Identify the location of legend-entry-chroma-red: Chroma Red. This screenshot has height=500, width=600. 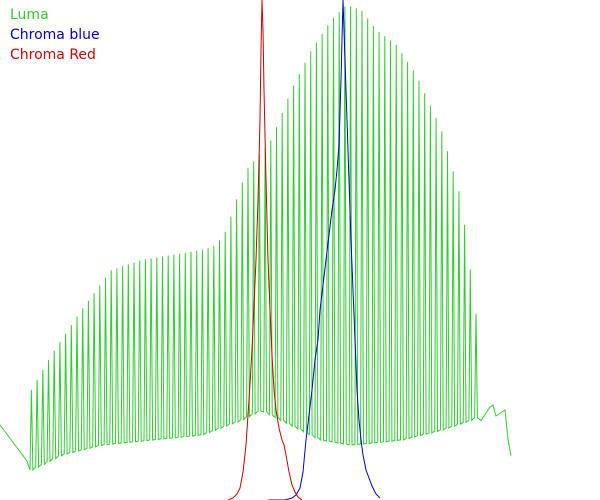
(53, 55).